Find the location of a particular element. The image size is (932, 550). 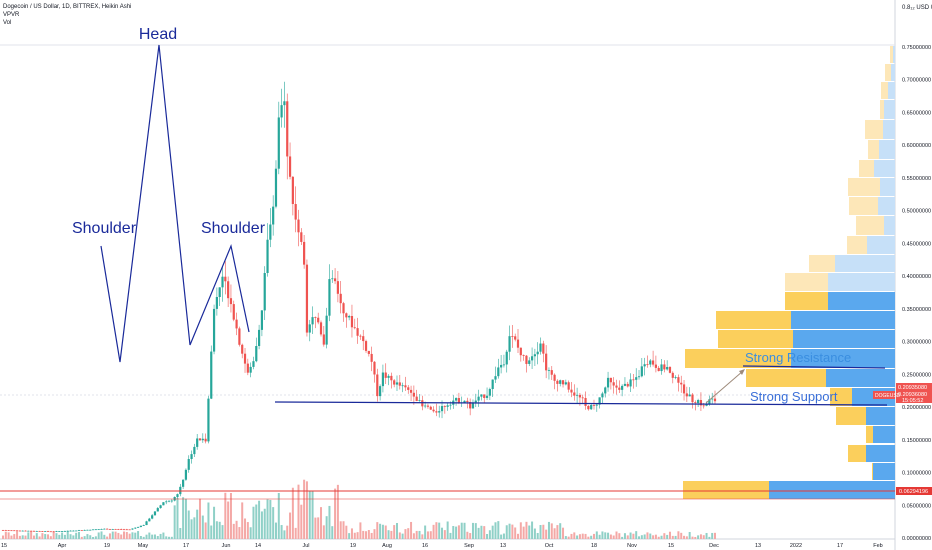

price-label: 0.40000000 is located at coordinates (916, 277).